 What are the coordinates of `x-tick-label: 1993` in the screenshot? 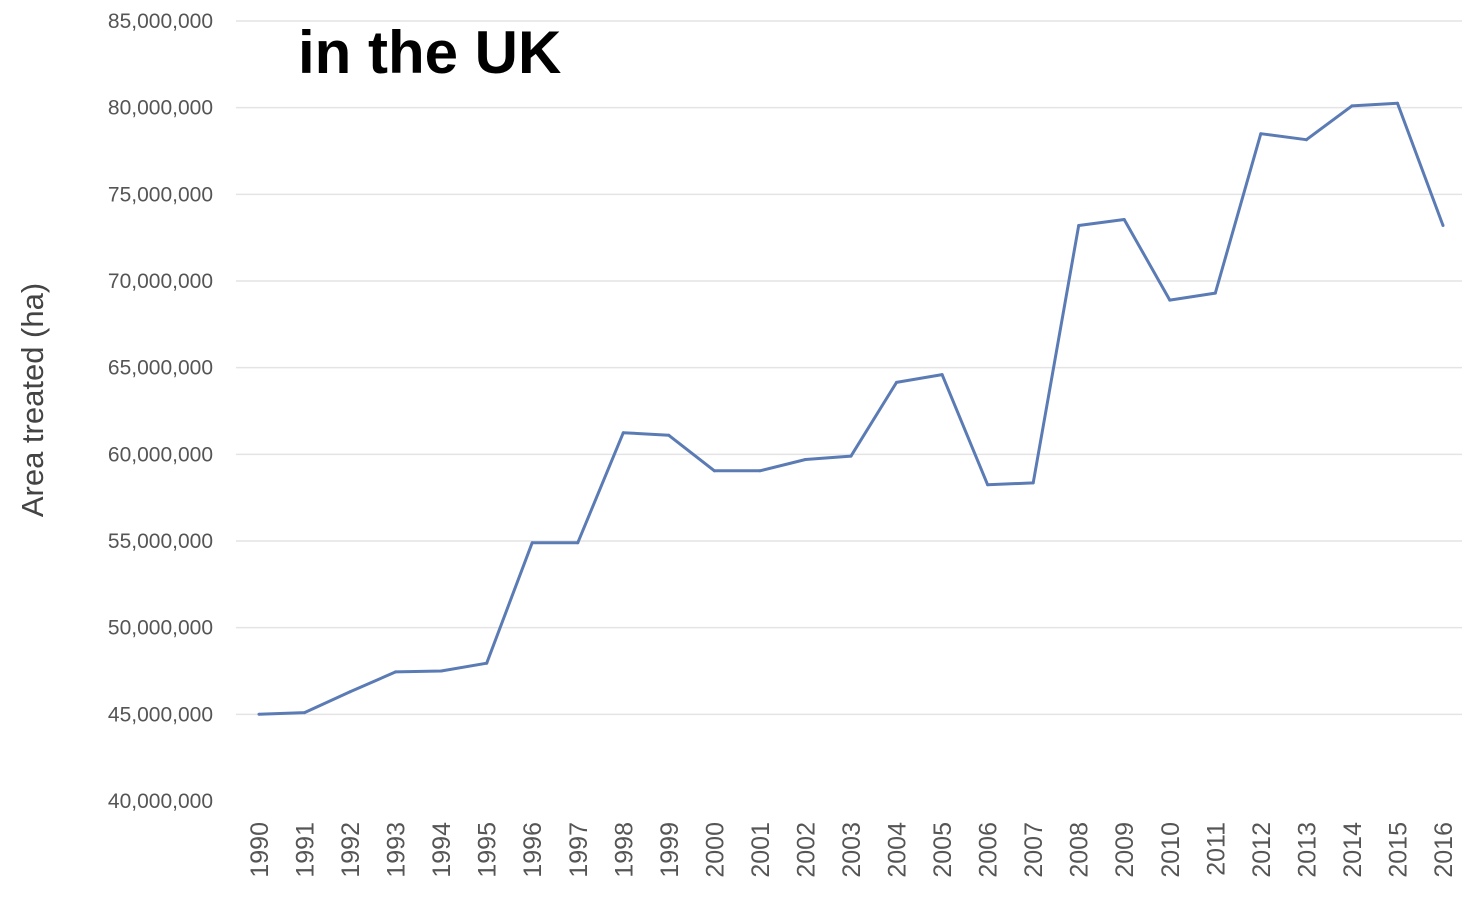 It's located at (397, 850).